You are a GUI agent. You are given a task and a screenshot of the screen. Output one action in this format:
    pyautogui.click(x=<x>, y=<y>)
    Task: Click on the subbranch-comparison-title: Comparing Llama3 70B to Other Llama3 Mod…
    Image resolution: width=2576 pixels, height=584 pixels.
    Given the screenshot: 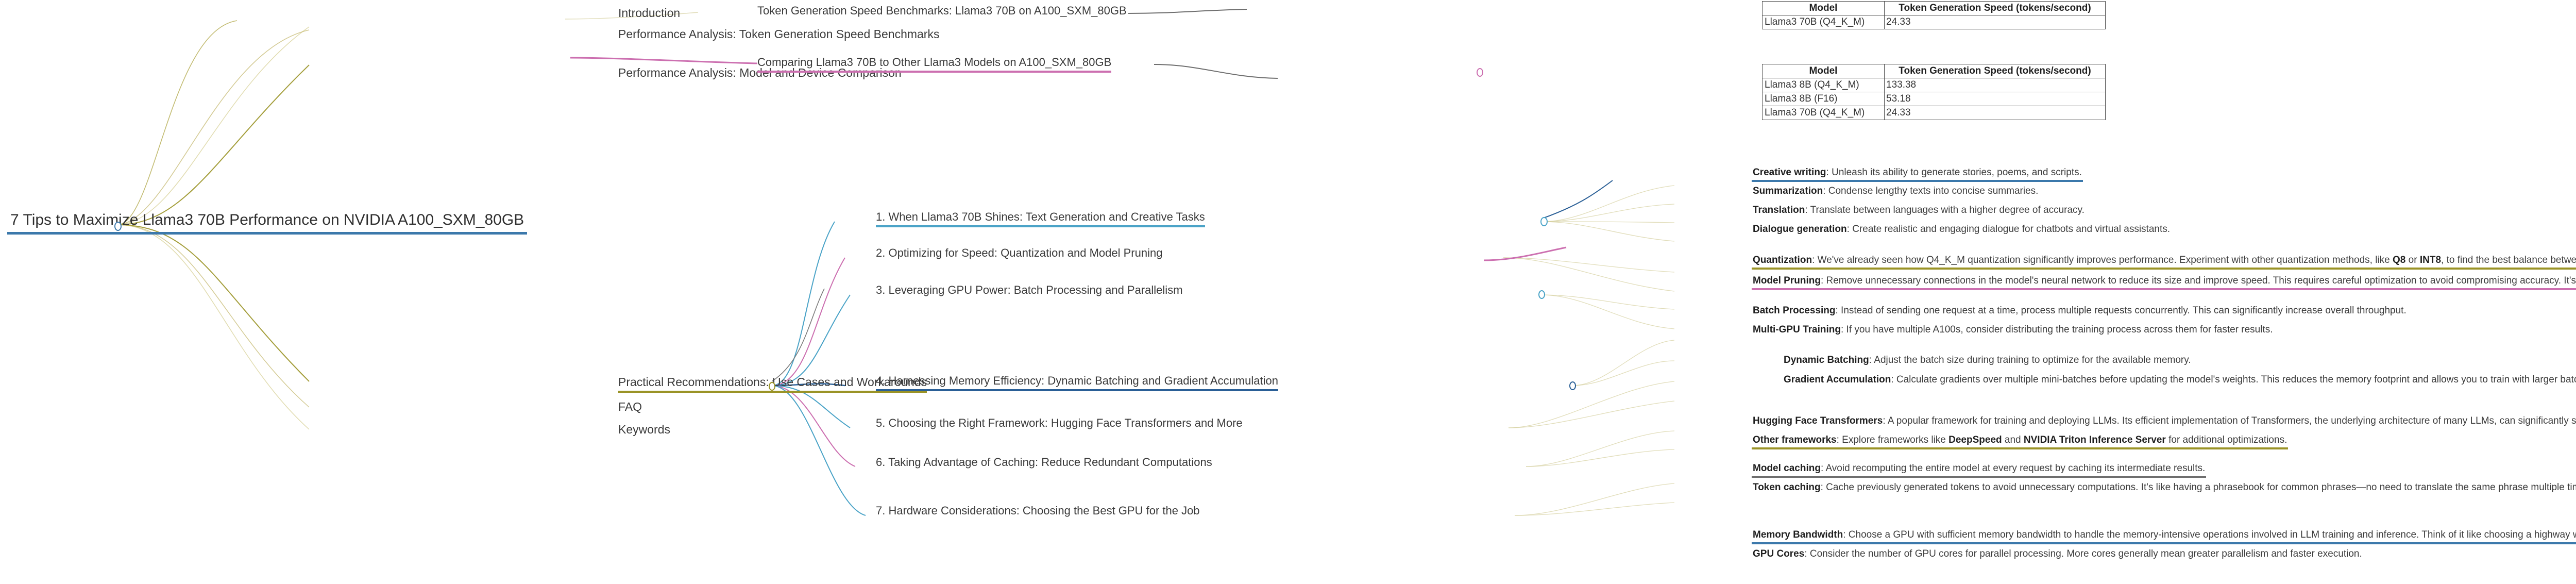 What is the action you would take?
    pyautogui.click(x=934, y=64)
    